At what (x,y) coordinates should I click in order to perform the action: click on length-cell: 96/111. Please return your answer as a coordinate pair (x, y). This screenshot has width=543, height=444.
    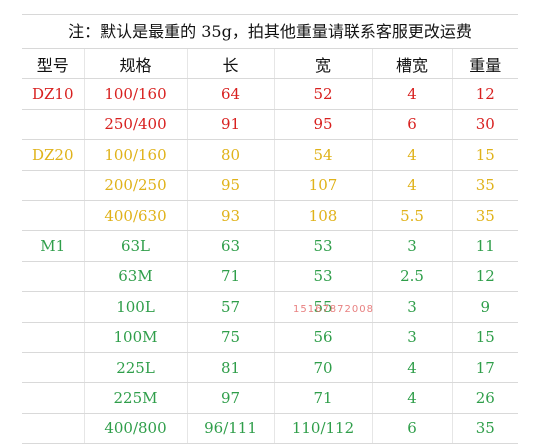
    Looking at the image, I should click on (231, 428).